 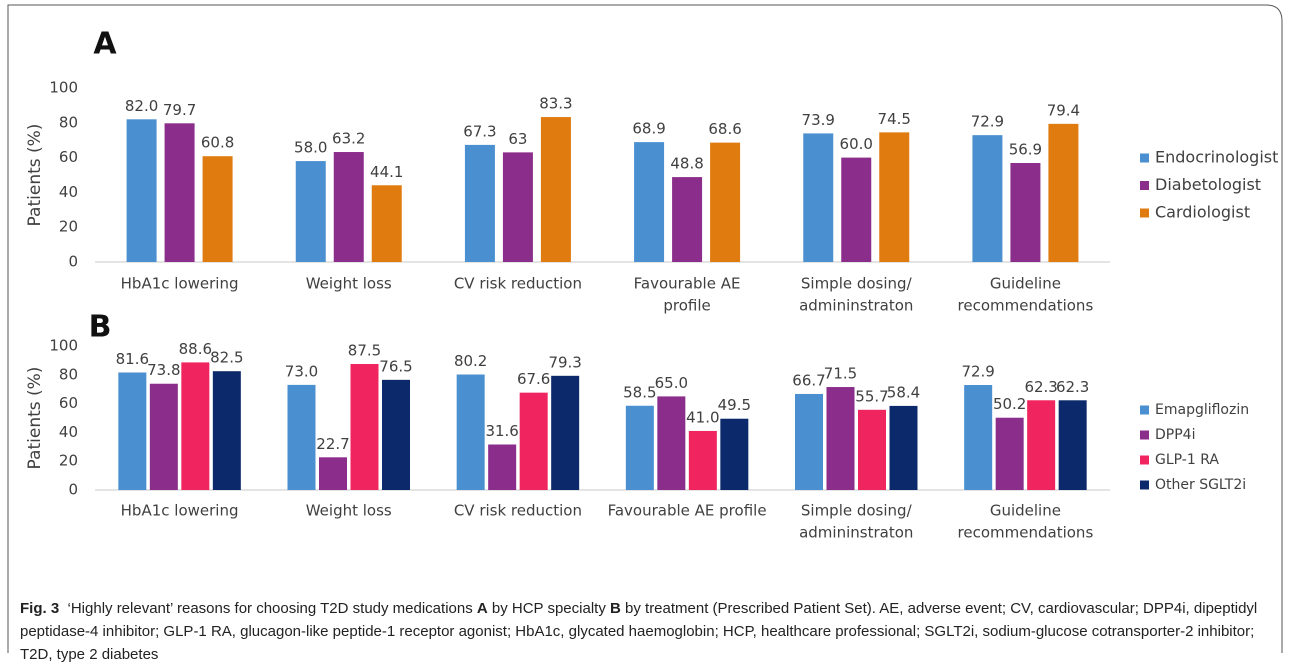 What do you see at coordinates (68, 122) in the screenshot?
I see `y-tick-label: 80` at bounding box center [68, 122].